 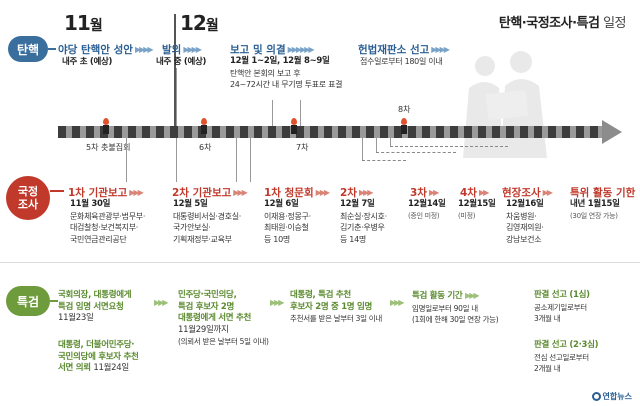 What do you see at coordinates (83, 23) in the screenshot?
I see `month-november: 11월` at bounding box center [83, 23].